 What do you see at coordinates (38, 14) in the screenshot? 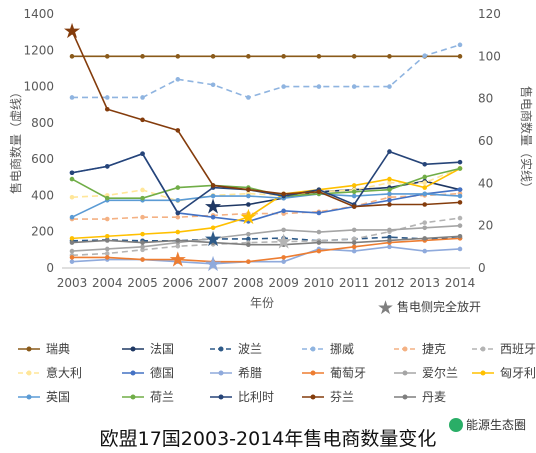
I see `y-left-tick-label: 1400` at bounding box center [38, 14].